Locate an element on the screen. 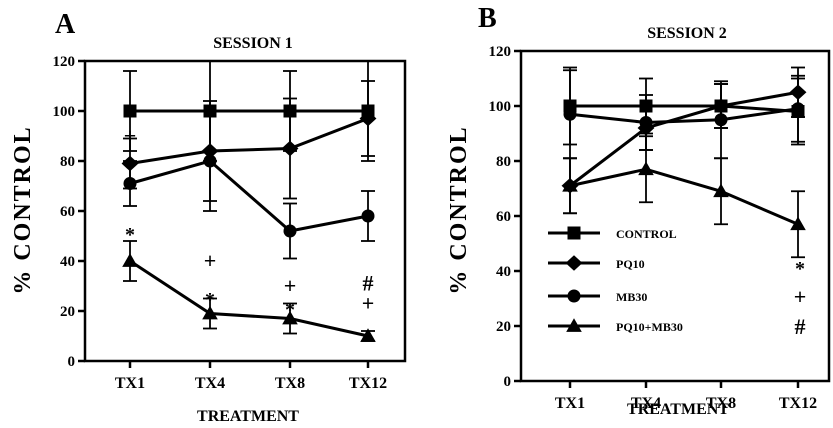 Image resolution: width=833 pixels, height=428 pixels. legend-item-mb30: MB30 + is located at coordinates (677, 296).